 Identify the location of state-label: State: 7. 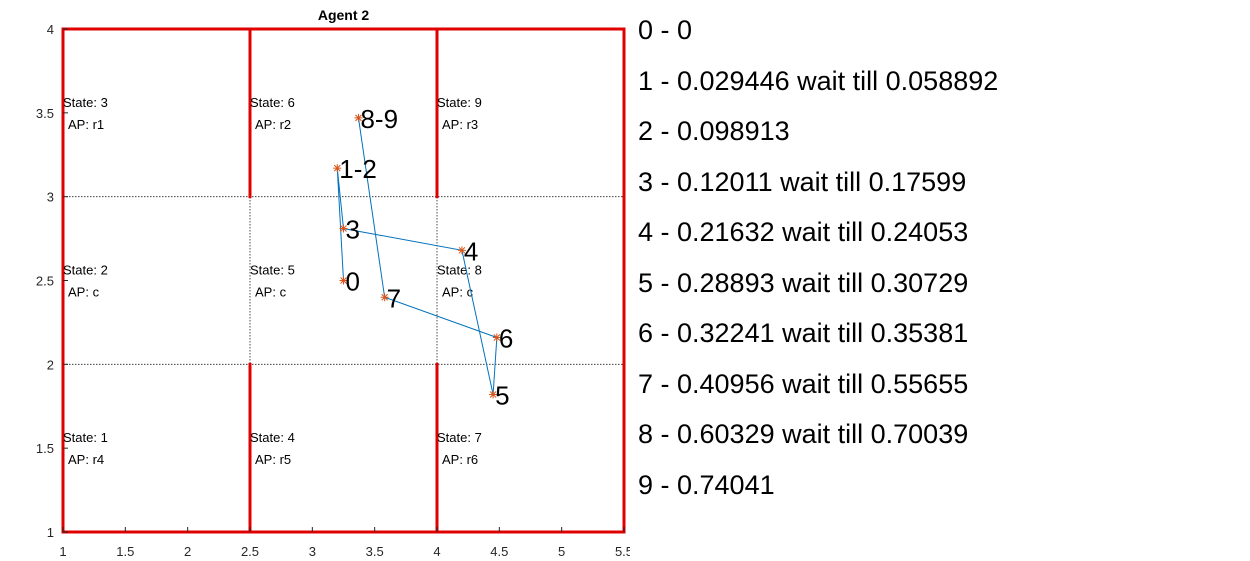
(459, 437).